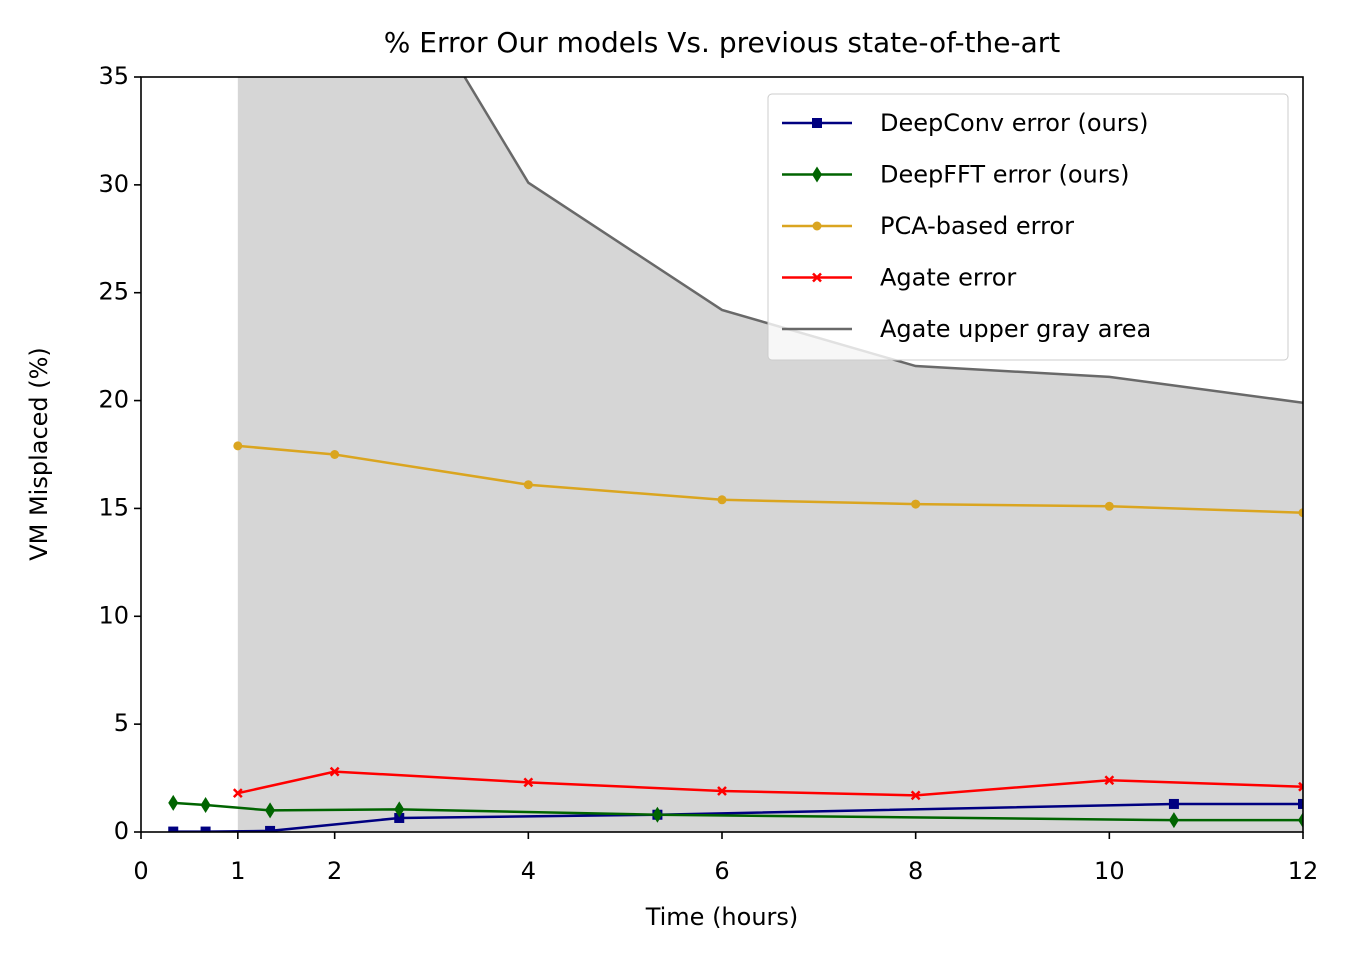 This screenshot has width=1351, height=963. Describe the element at coordinates (113, 76) in the screenshot. I see `y-tick-label: 35` at that location.